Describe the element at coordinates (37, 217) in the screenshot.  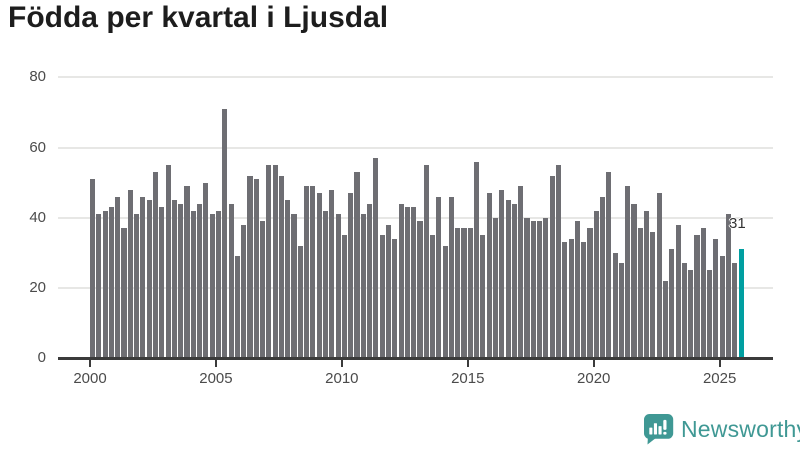
I see `y-tick-label: 40` at that location.